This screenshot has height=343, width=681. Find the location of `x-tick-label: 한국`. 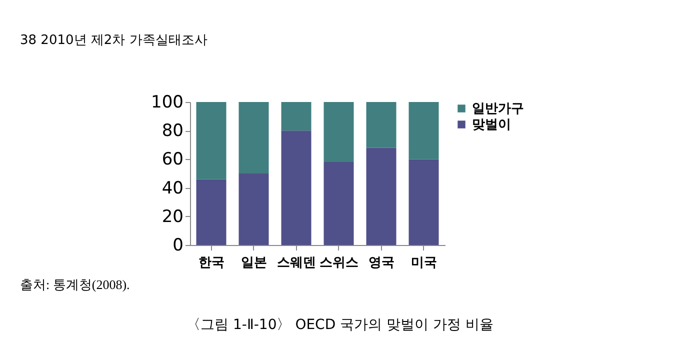

x-tick-label: 한국 is located at coordinates (211, 263).